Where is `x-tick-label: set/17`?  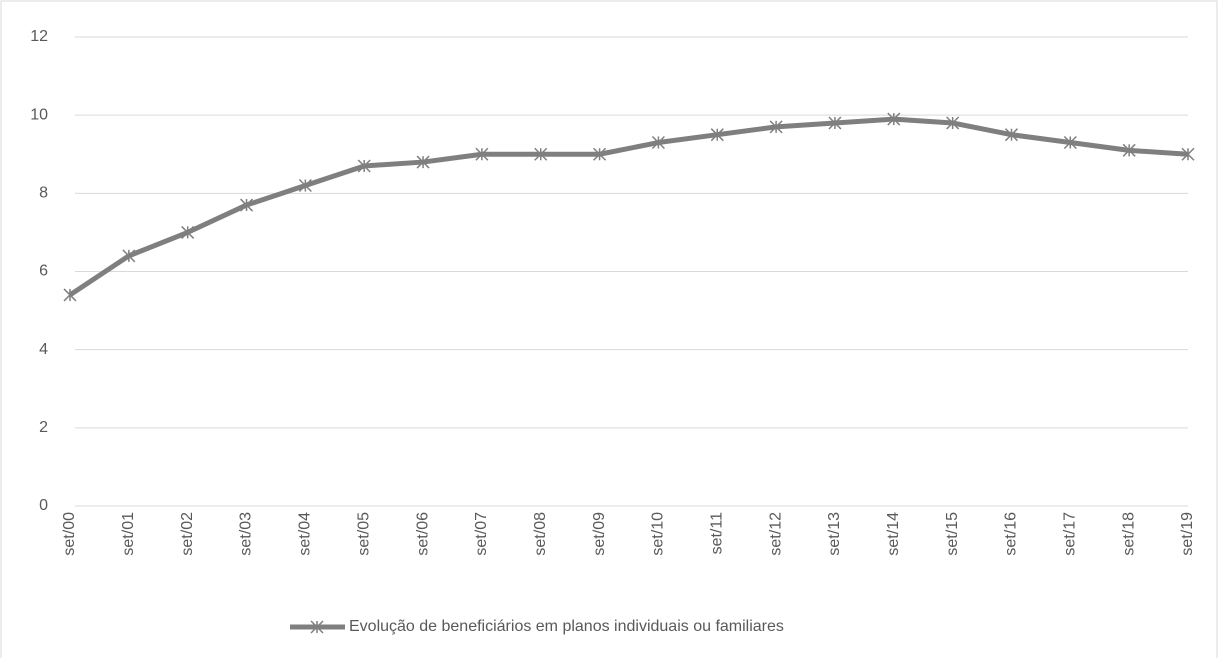
x-tick-label: set/17 is located at coordinates (1070, 534).